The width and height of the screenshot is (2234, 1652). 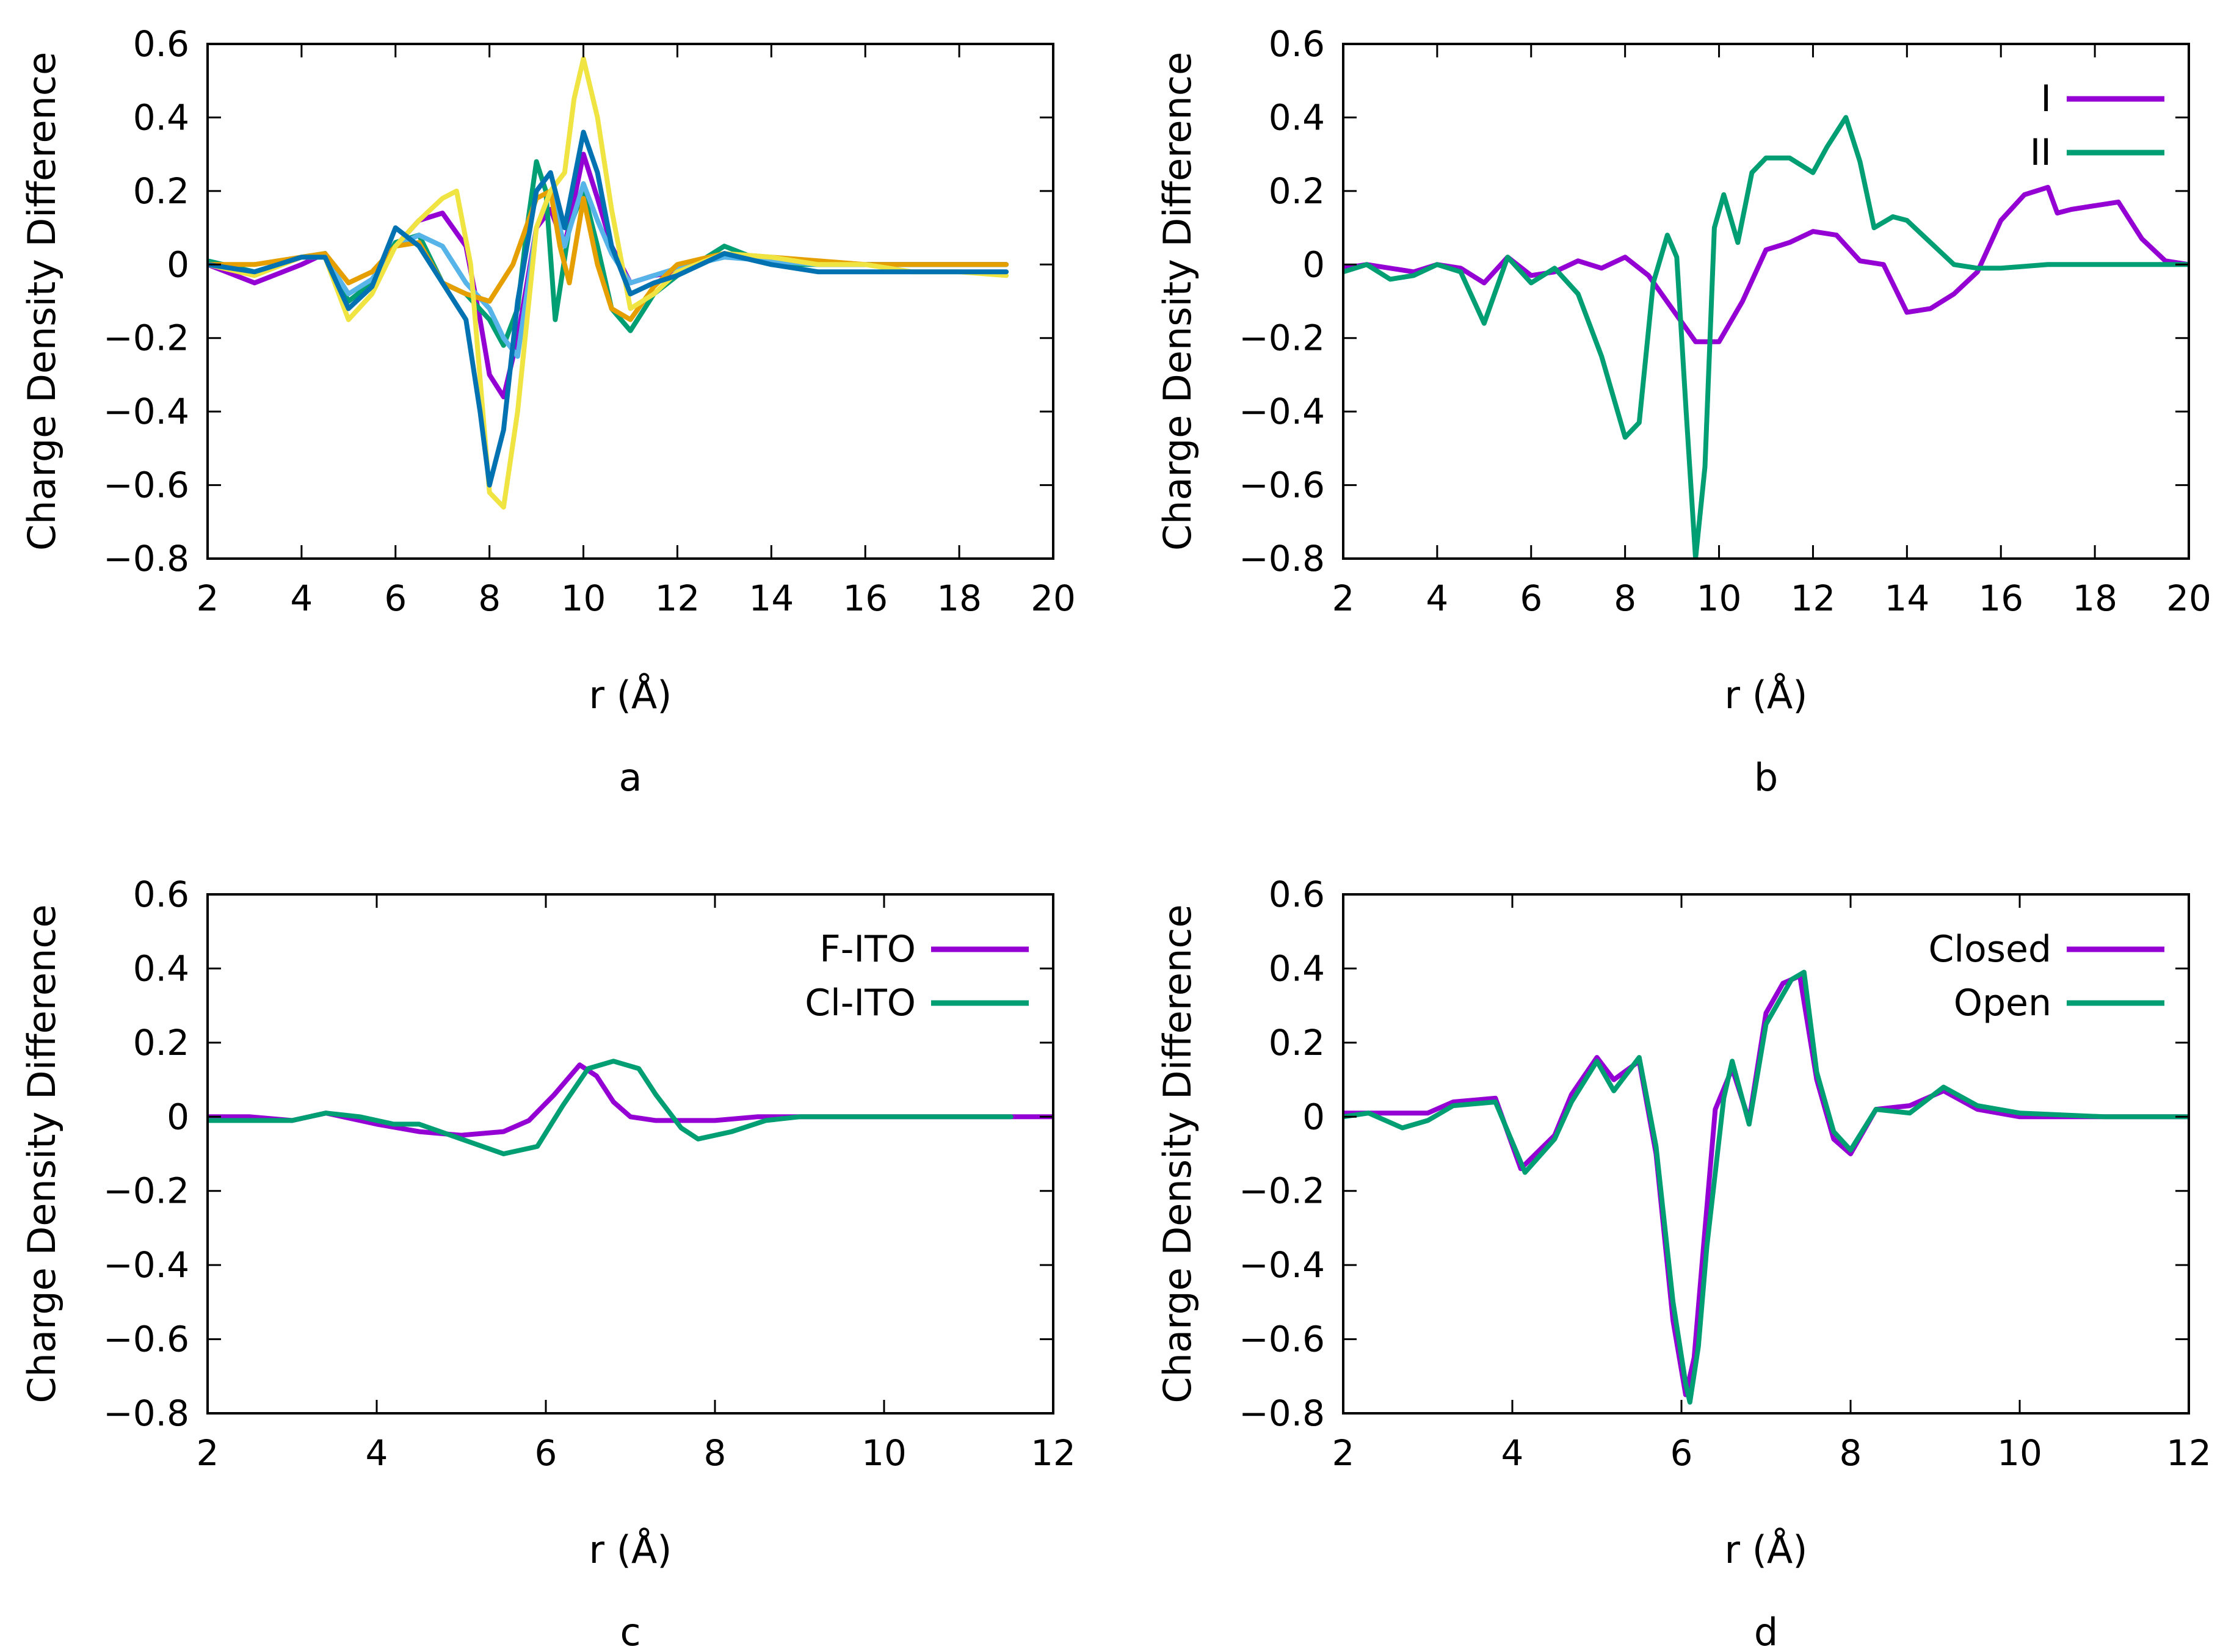 I want to click on series-line-d-open, so click(x=1766, y=1187).